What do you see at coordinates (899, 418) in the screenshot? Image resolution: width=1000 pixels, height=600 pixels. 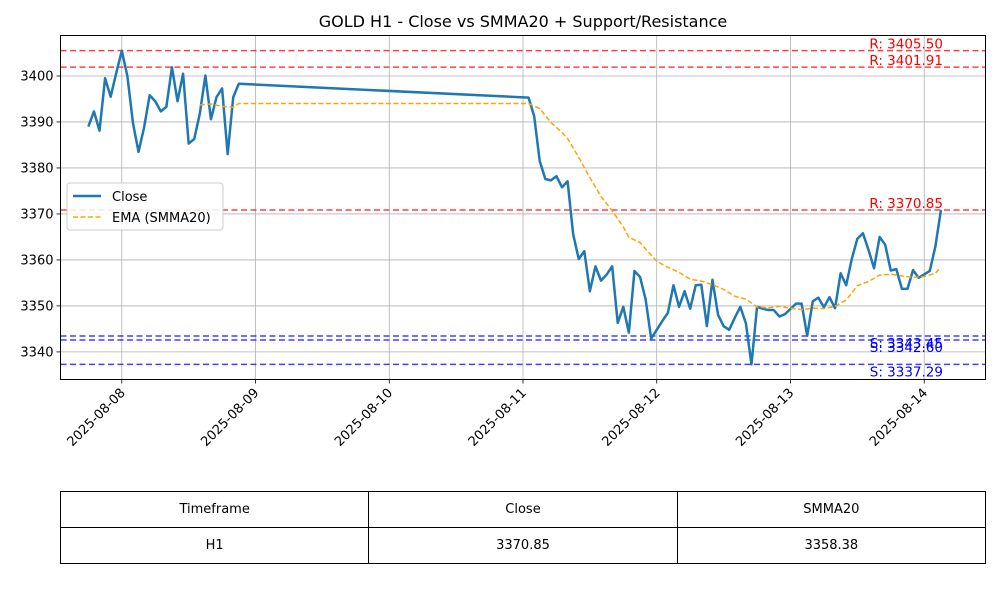 I see `x-tick-label: 2025-08-14` at bounding box center [899, 418].